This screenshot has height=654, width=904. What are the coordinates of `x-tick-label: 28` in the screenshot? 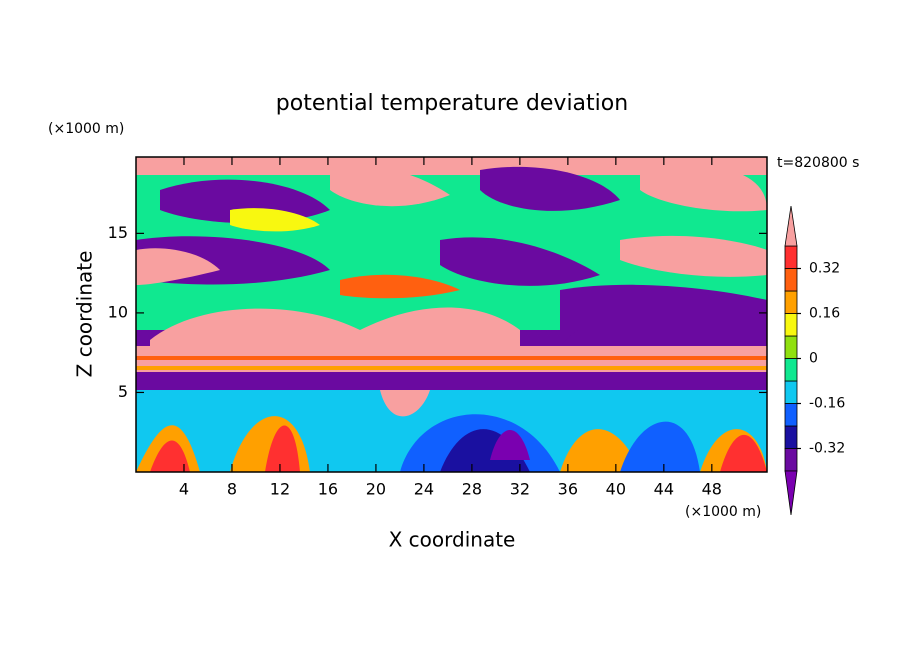 It's located at (472, 489).